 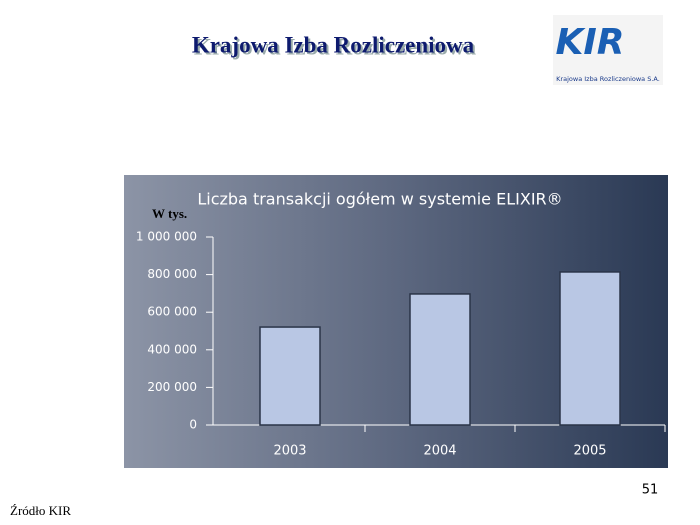 I want to click on y-tick-label: 800 000, so click(x=172, y=274).